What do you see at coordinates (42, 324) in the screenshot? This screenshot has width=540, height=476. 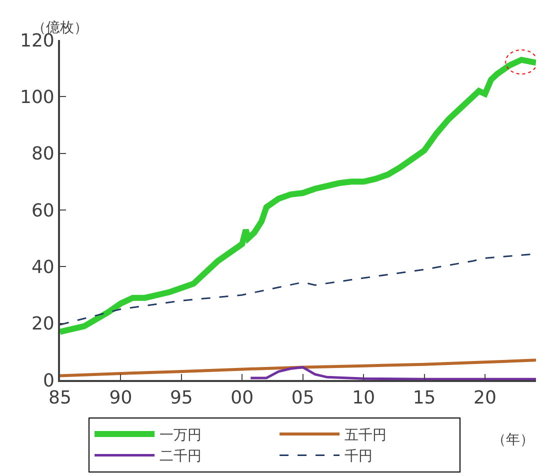 I see `y-tick-label: 20` at bounding box center [42, 324].